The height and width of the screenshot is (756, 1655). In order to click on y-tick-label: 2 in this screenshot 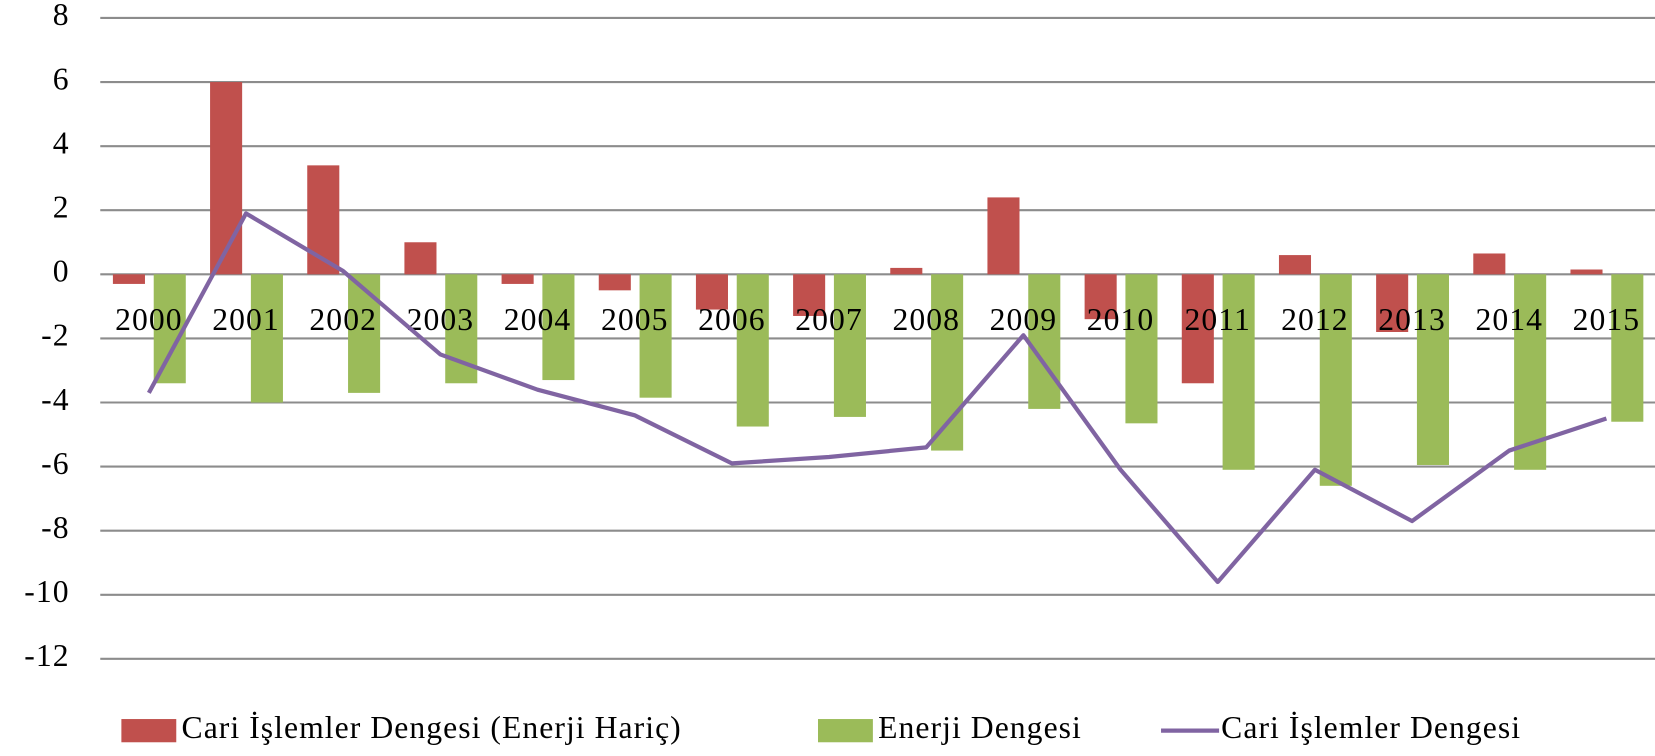, I will do `click(61, 206)`.